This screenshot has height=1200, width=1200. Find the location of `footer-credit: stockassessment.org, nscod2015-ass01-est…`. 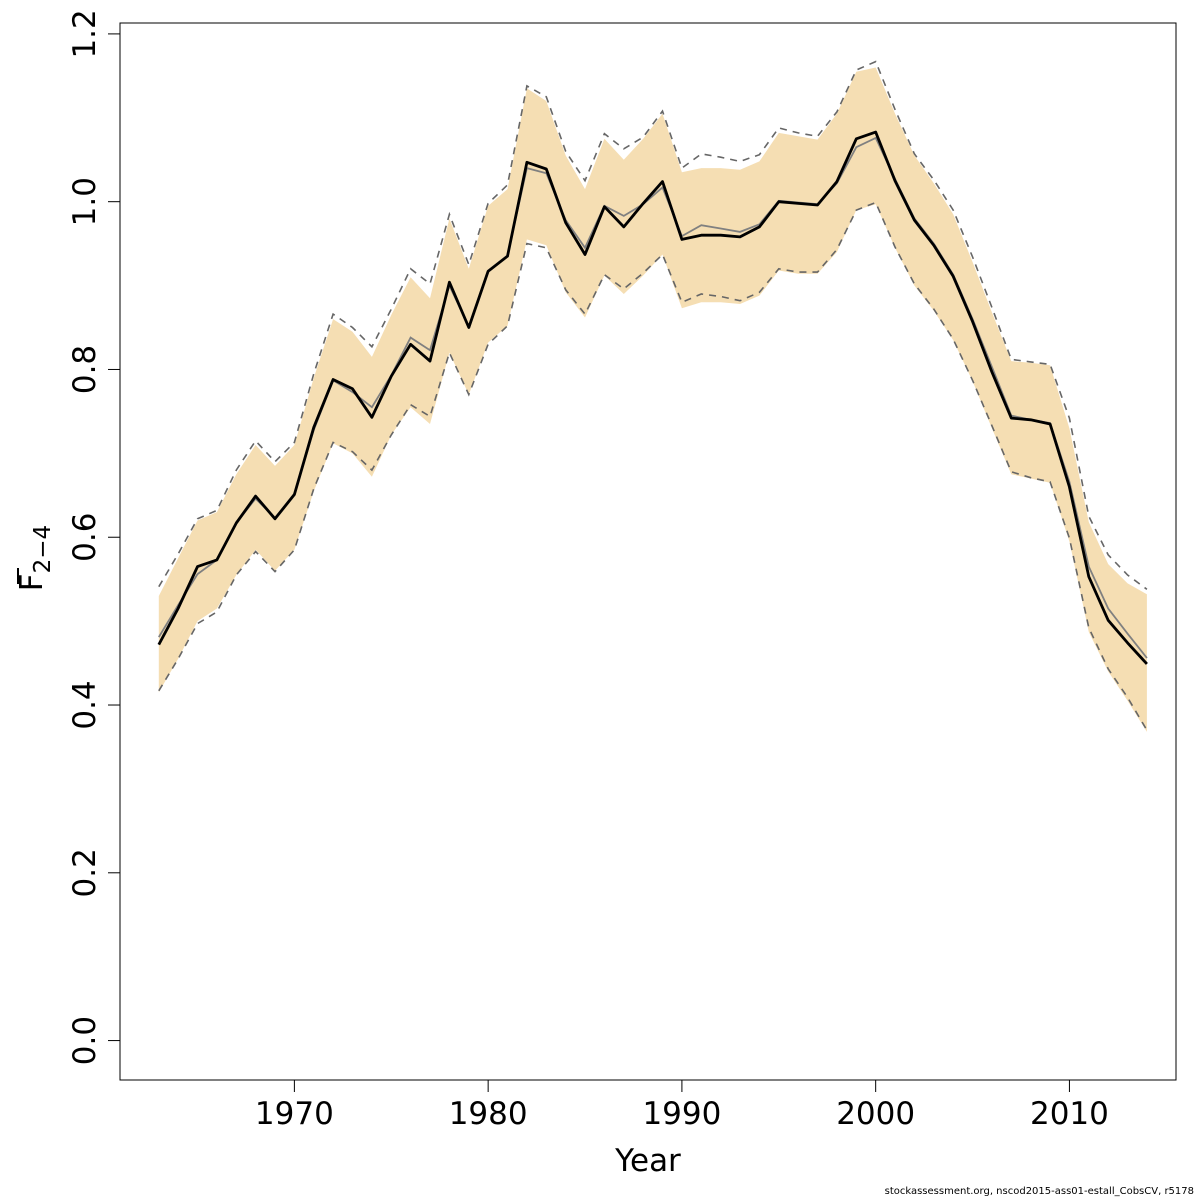

footer-credit: stockassessment.org, nscod2015-ass01-est… is located at coordinates (1039, 1191).